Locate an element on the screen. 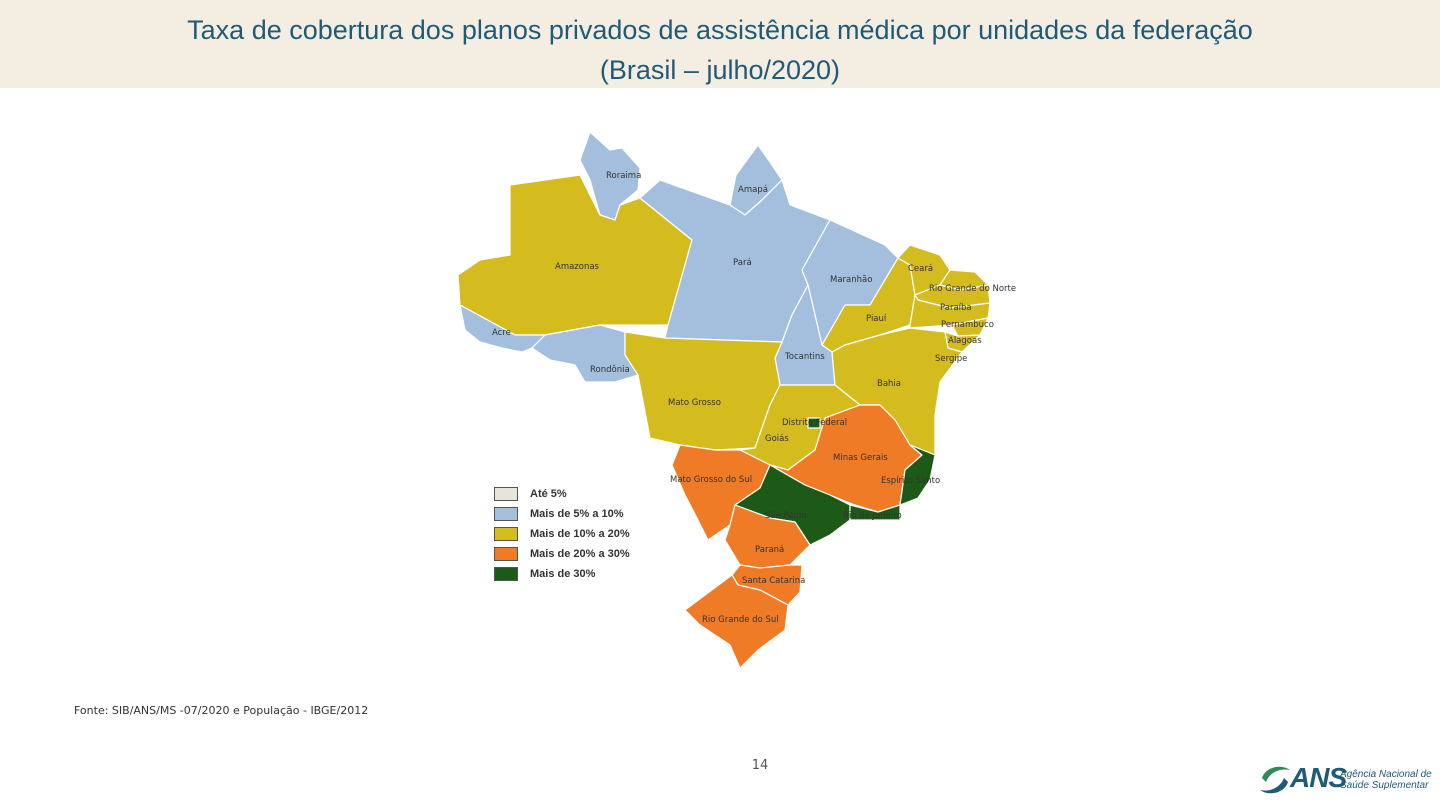 Image resolution: width=1440 pixels, height=810 pixels. state-mt is located at coordinates (703, 391).